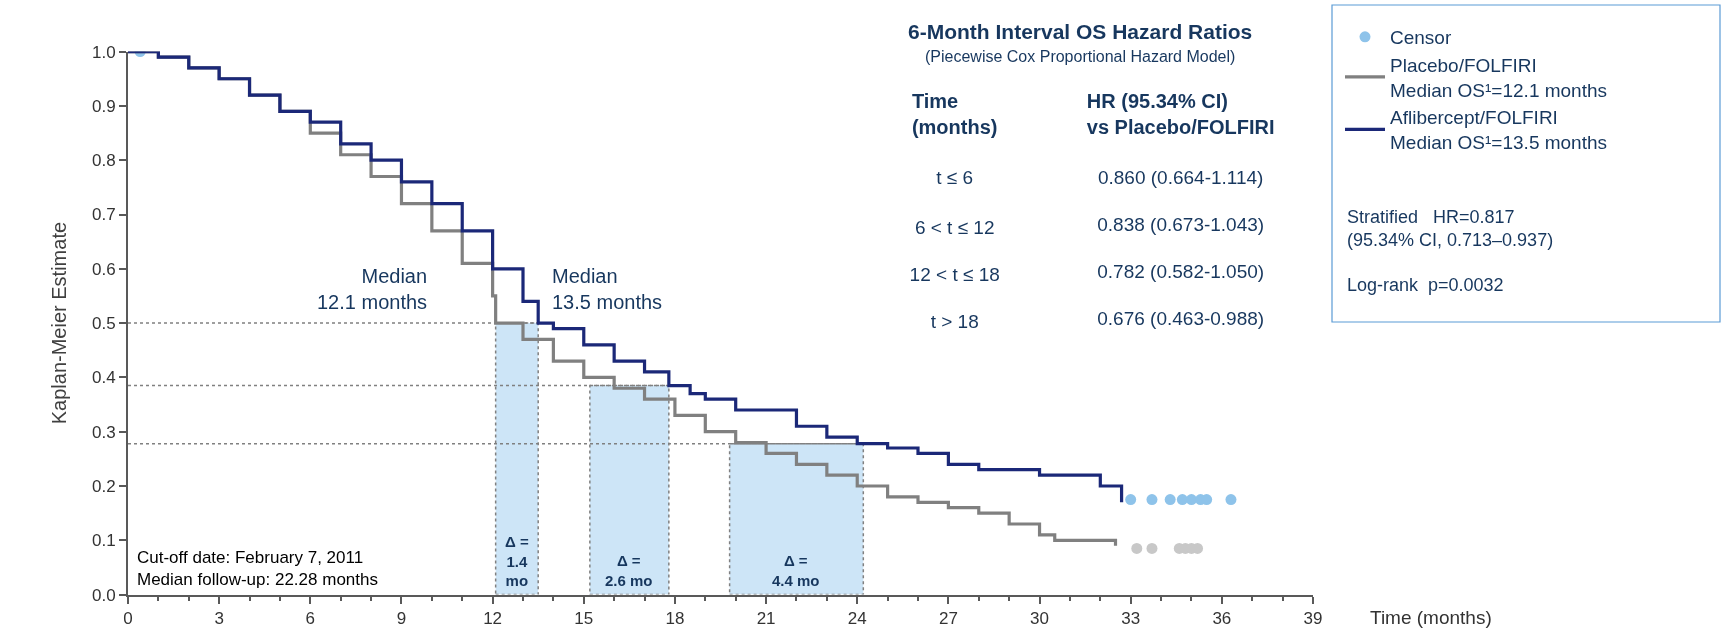 This screenshot has height=642, width=1723. I want to click on annotation: Median 12.1 months, so click(372, 289).